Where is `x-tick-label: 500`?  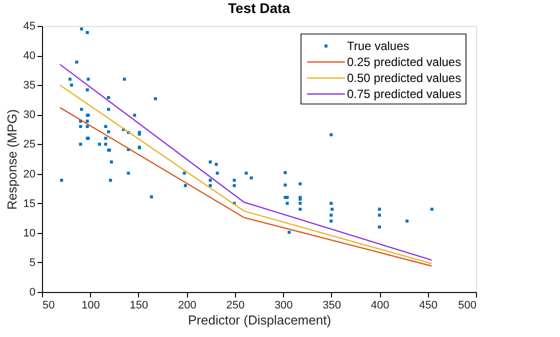 x-tick-label: 500 is located at coordinates (467, 306).